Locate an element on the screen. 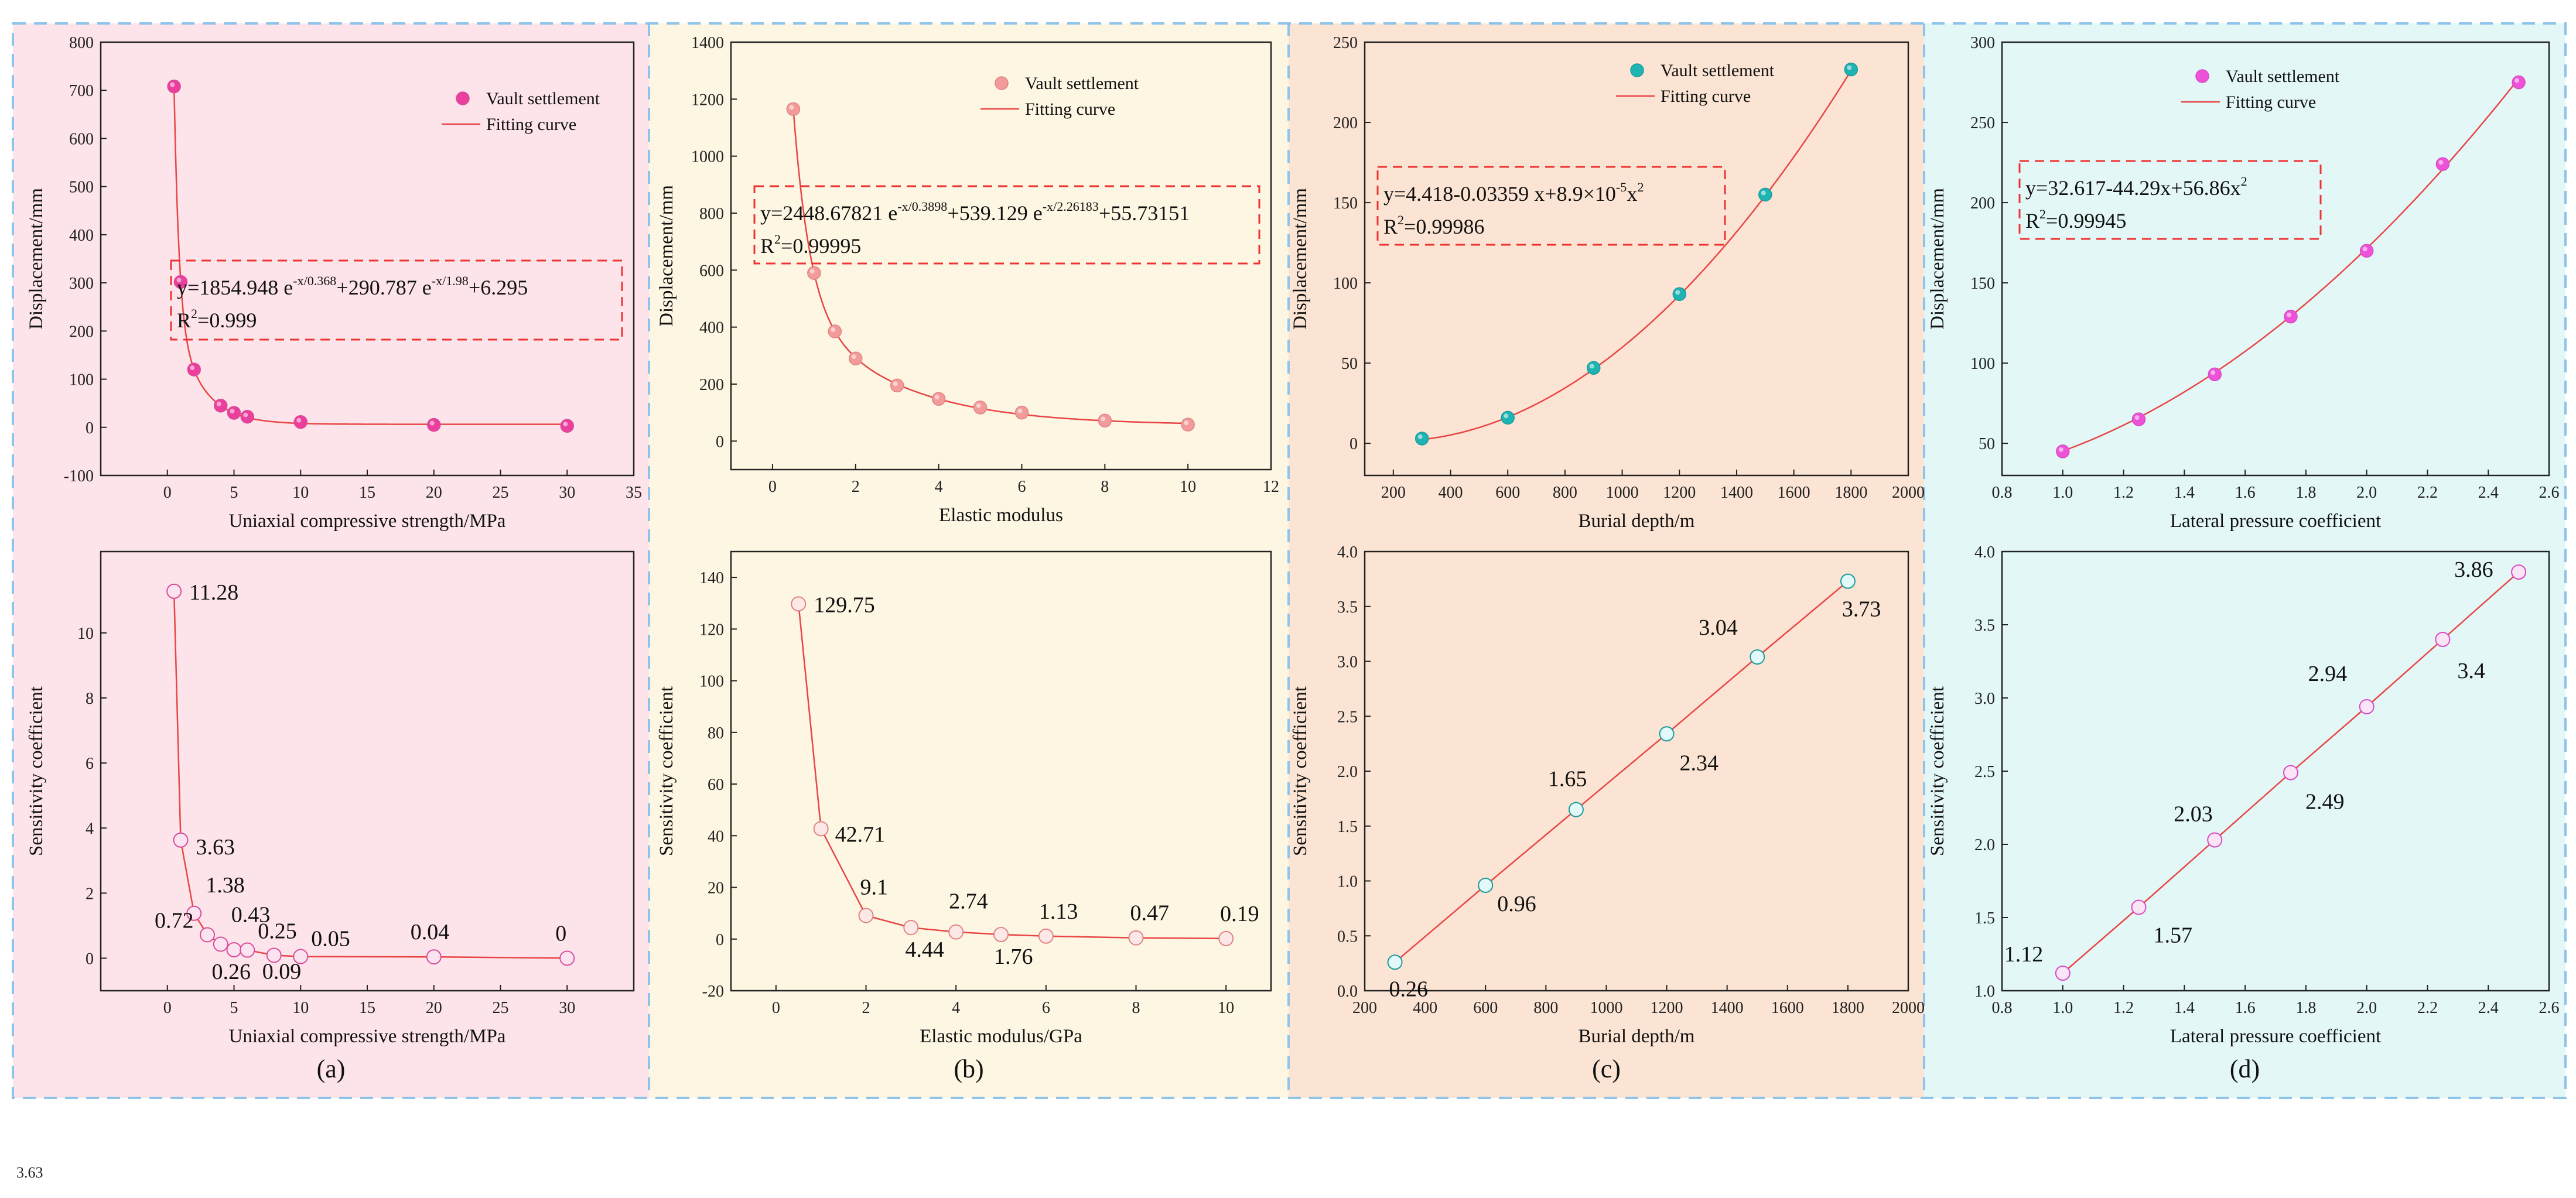 This screenshot has height=1198, width=2576. x-tick-label: 25 is located at coordinates (501, 1008).